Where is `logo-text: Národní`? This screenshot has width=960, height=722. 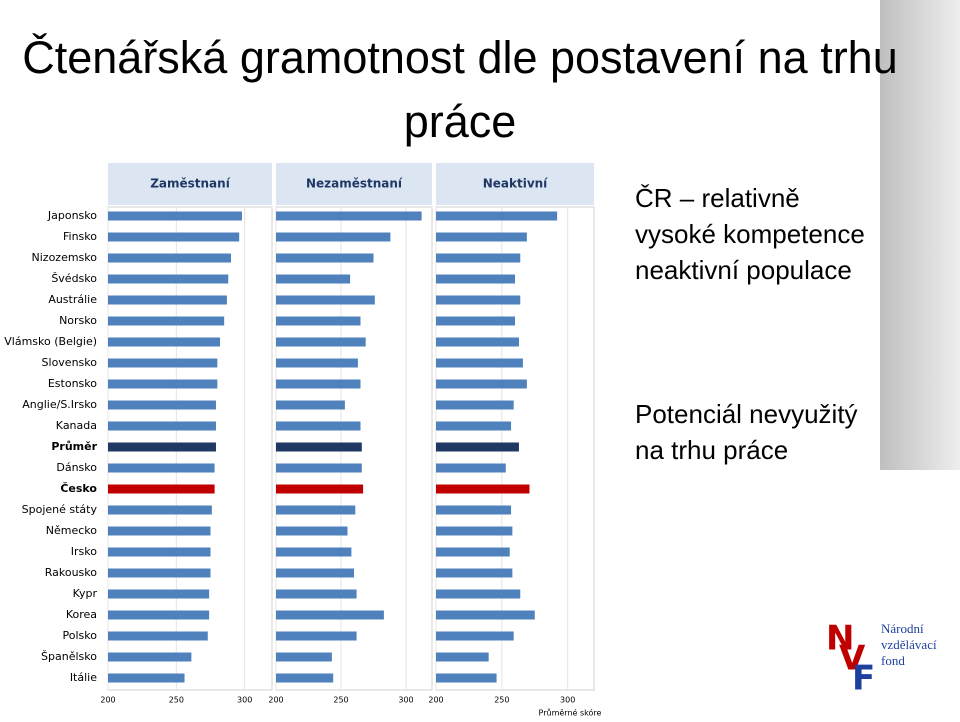
logo-text: Národní is located at coordinates (902, 628).